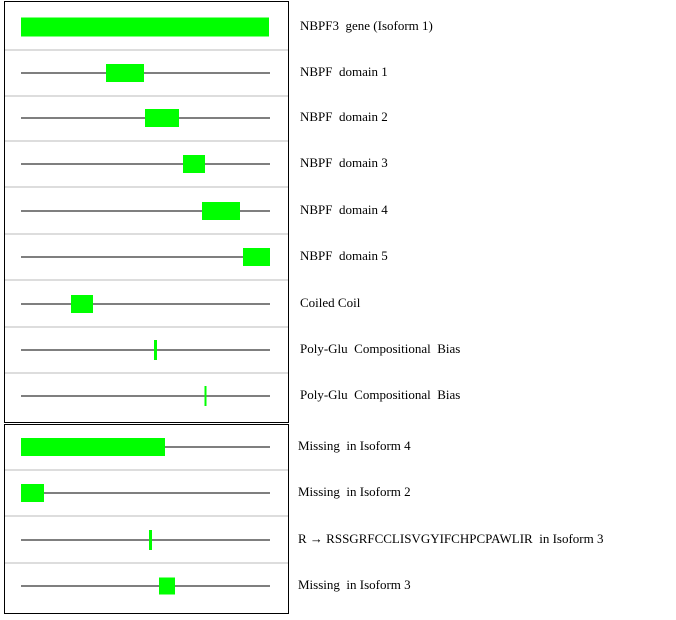 Image resolution: width=676 pixels, height=620 pixels. Describe the element at coordinates (330, 302) in the screenshot. I see `feature-label: Coiled Coil` at that location.